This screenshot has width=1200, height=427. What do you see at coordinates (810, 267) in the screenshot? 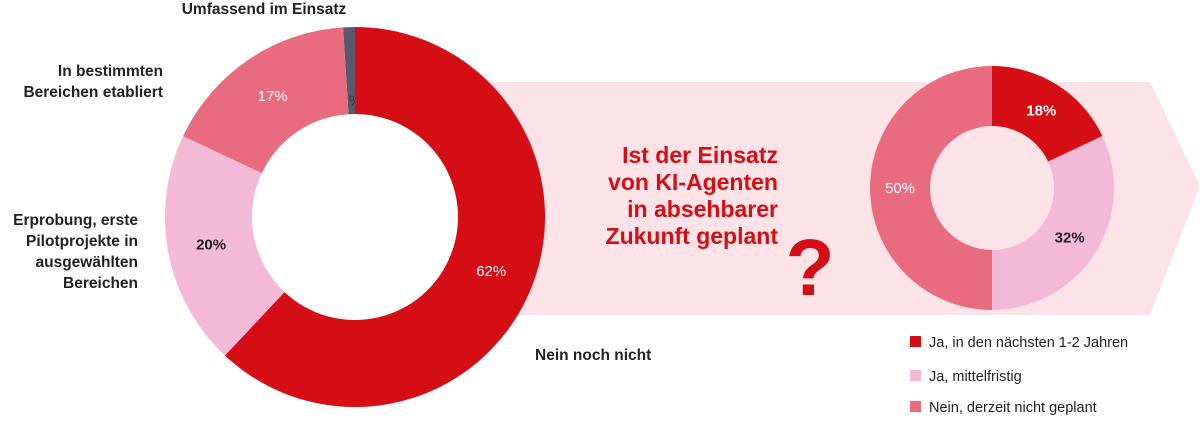
I see `question-mark-icon: ?` at bounding box center [810, 267].